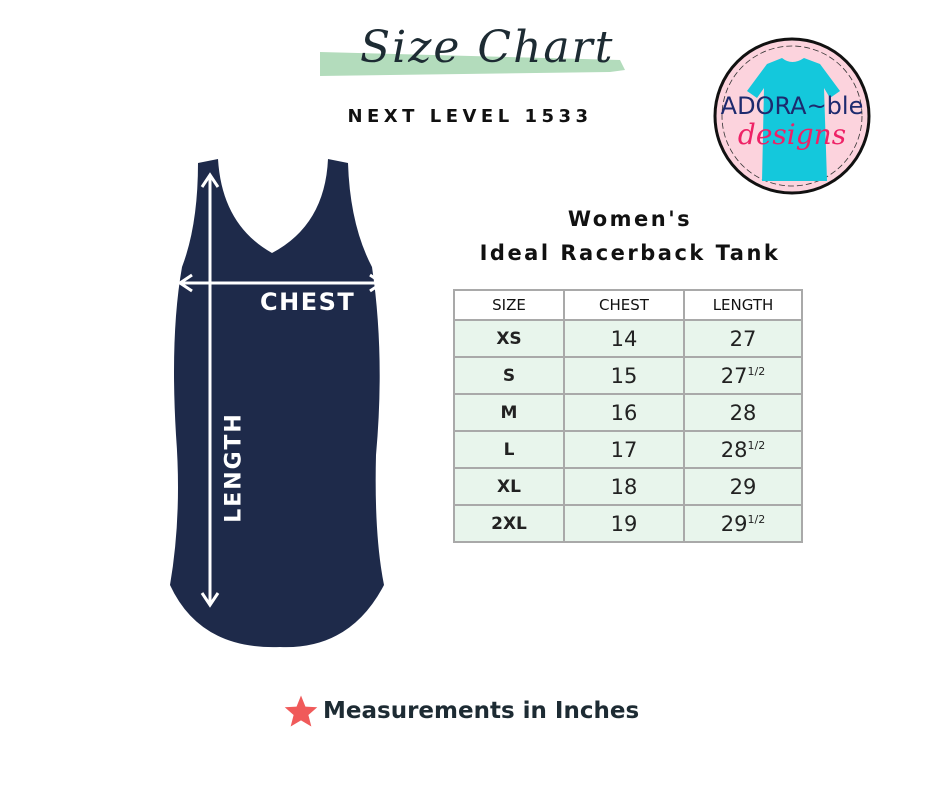  Describe the element at coordinates (630, 219) in the screenshot. I see `product-line-1: Women's` at that location.